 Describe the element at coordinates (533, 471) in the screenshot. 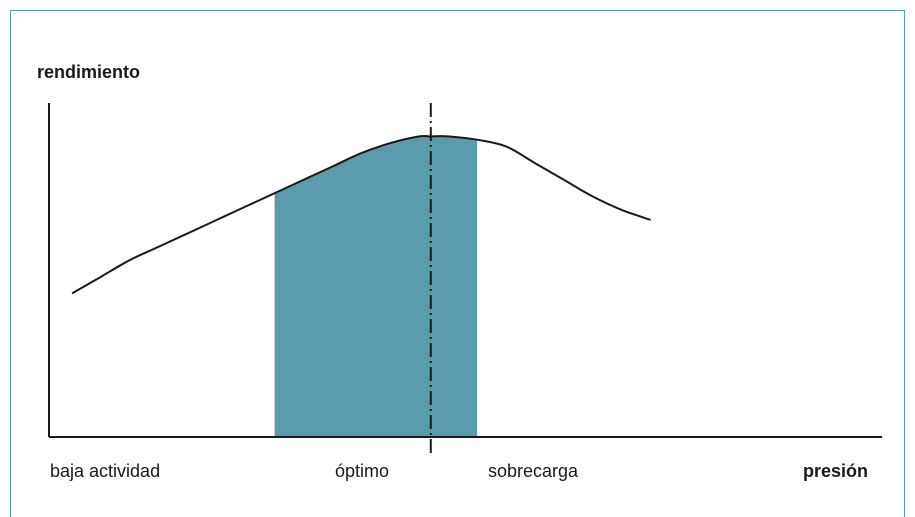

I see `zone-label-overload: sobrecarga` at that location.